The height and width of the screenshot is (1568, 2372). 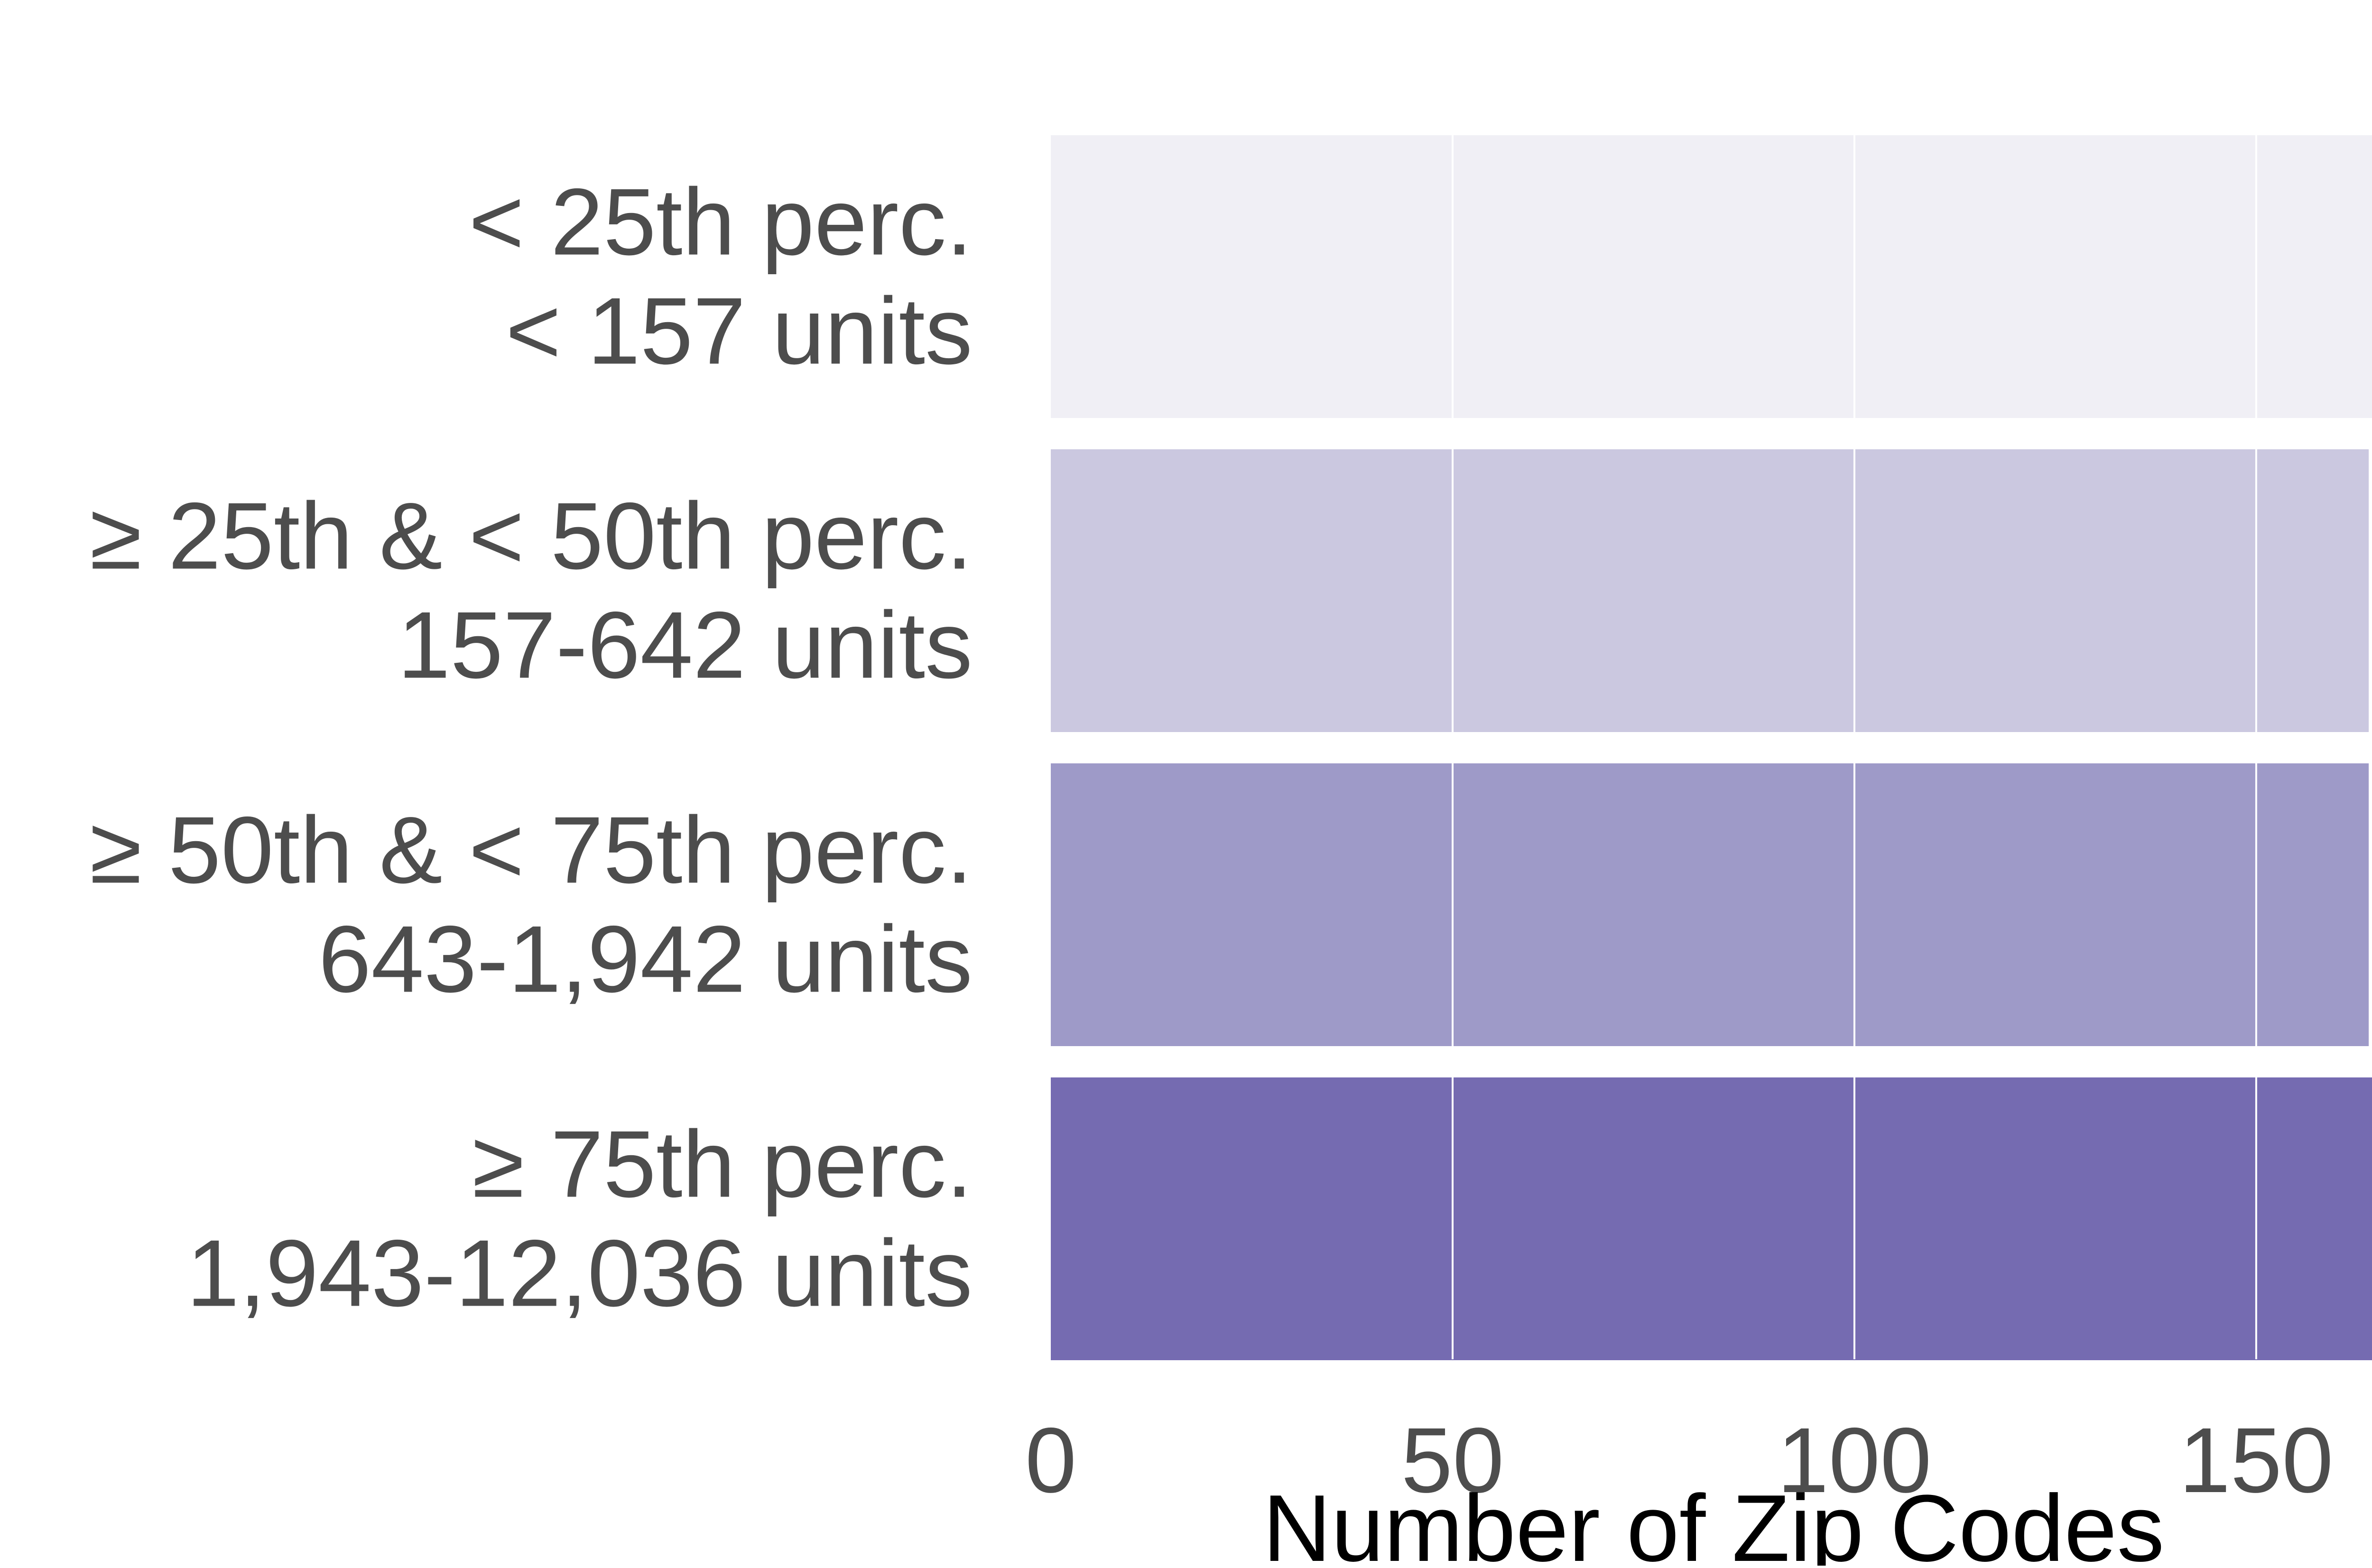 I want to click on x-tick-label-150: 150, so click(x=2256, y=1460).